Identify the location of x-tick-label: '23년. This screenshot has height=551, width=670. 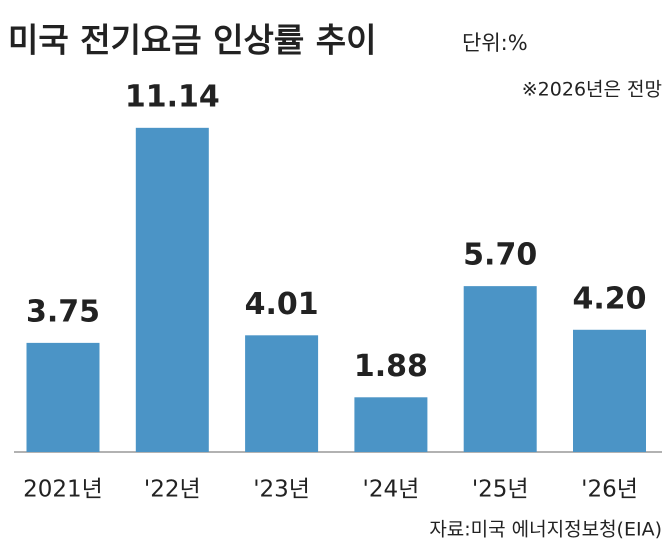
(281, 490).